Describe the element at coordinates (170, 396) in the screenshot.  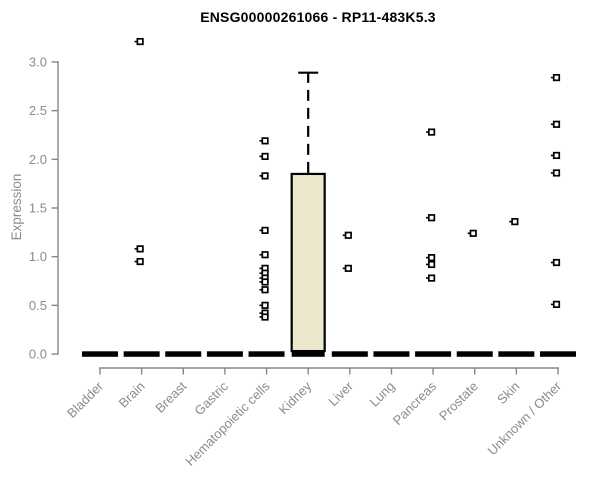
I see `x-tick-label: Breast` at that location.